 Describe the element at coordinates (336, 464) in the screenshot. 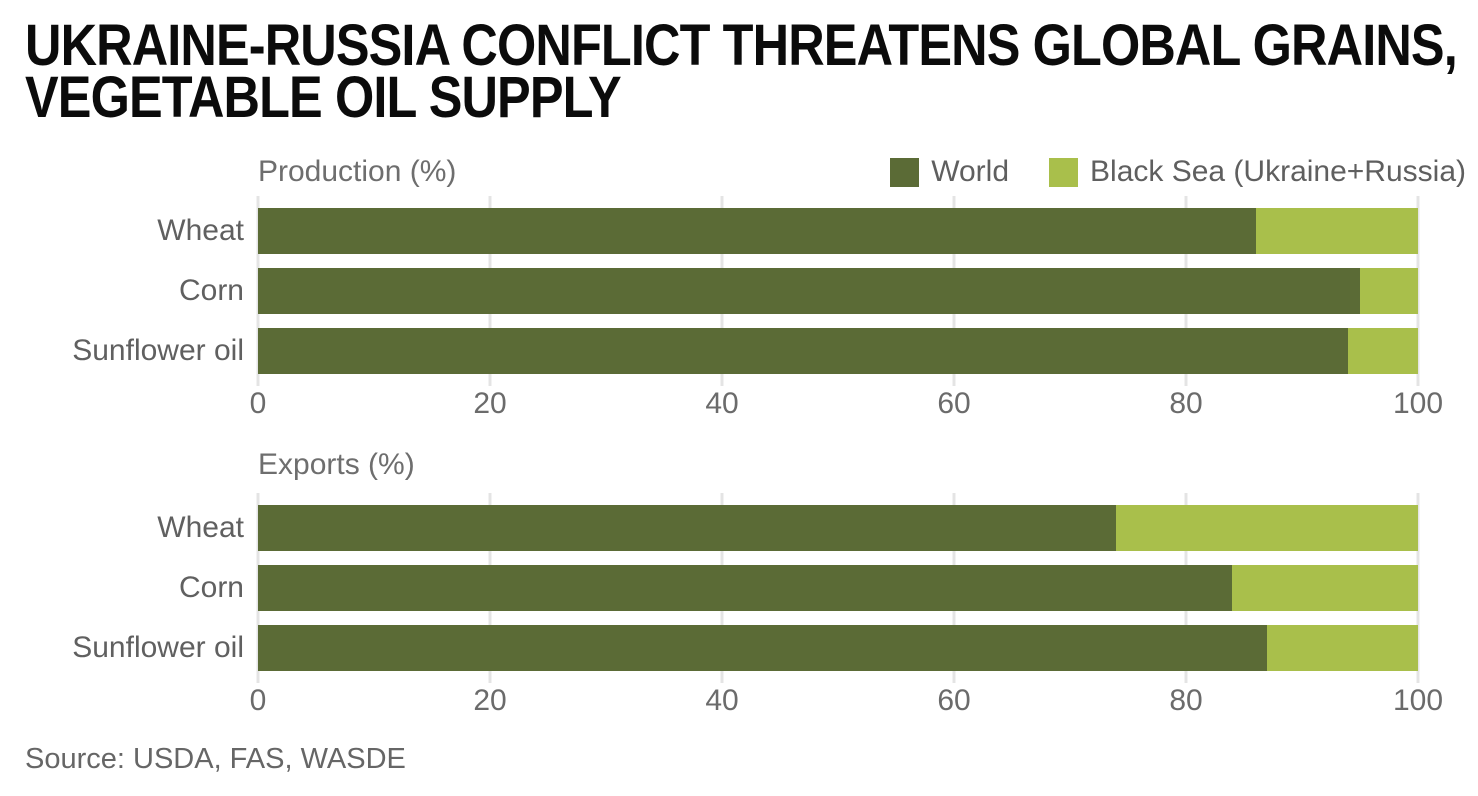

I see `chart-subtitle: Exports (%)` at that location.